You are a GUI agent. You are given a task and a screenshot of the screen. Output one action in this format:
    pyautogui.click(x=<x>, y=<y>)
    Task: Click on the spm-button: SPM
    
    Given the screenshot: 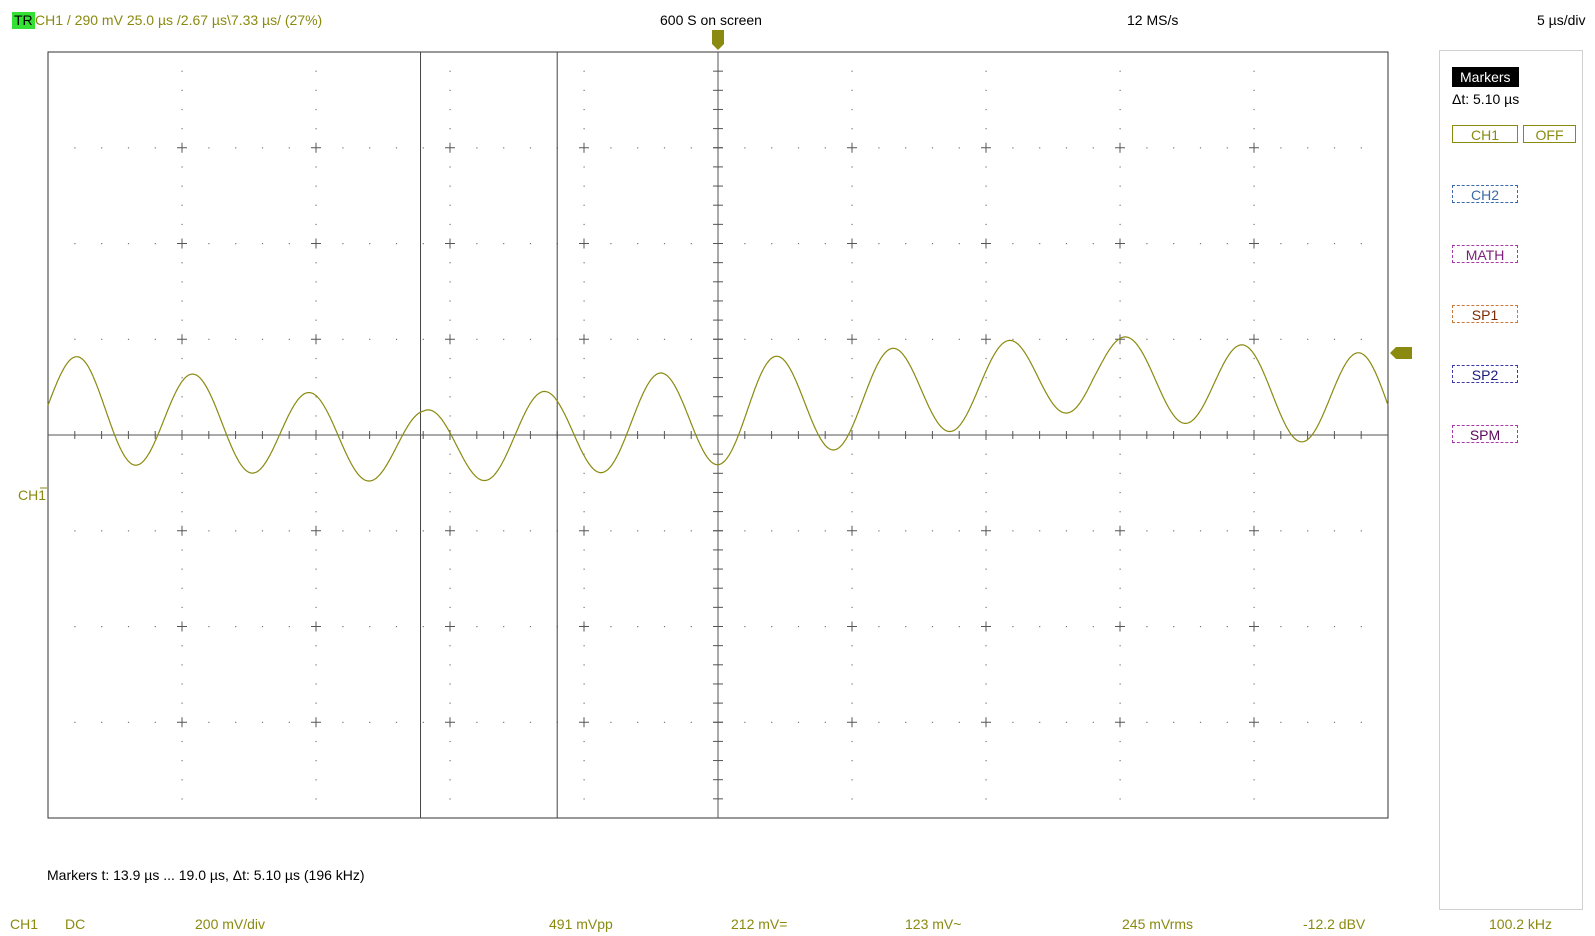 What is the action you would take?
    pyautogui.click(x=1485, y=434)
    